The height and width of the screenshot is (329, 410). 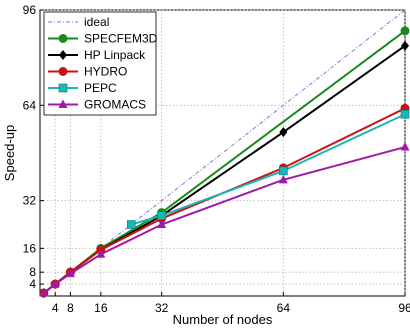 What do you see at coordinates (115, 105) in the screenshot?
I see `legend-label-gromacs: GROMACS` at bounding box center [115, 105].